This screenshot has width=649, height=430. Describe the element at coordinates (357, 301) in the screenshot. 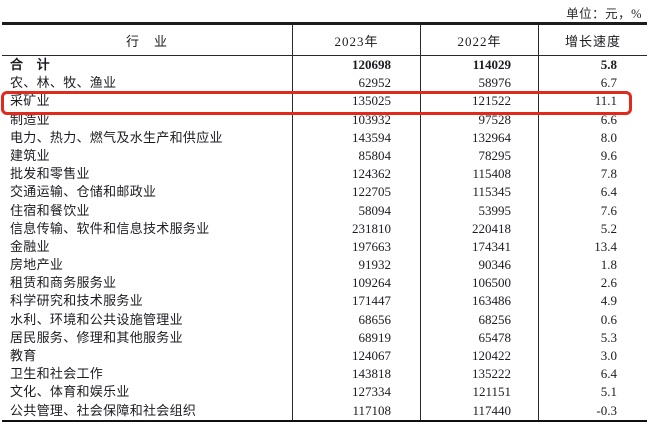

I see `cell-2023-value: 171447` at that location.